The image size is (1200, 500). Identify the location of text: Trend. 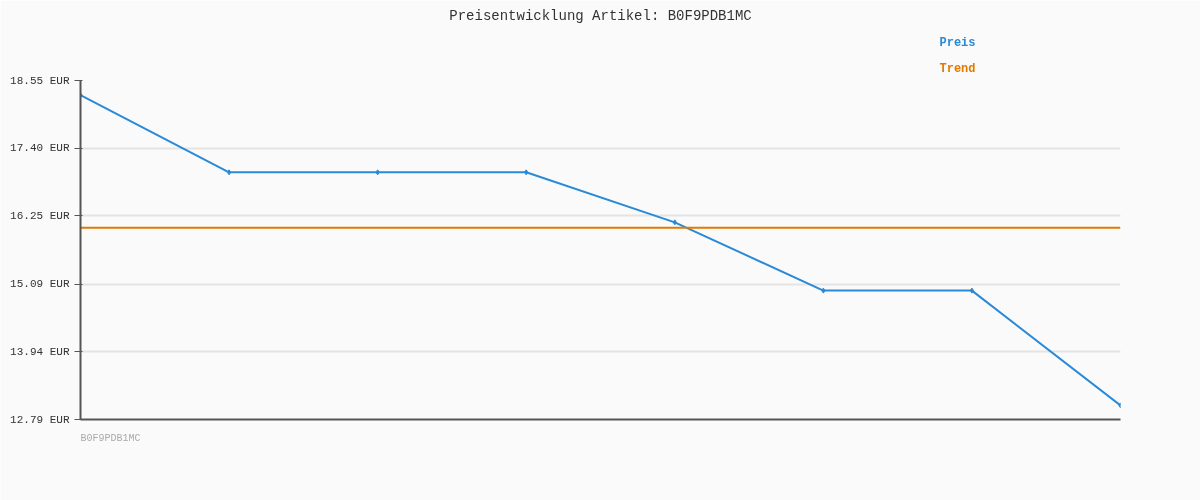
(957, 68).